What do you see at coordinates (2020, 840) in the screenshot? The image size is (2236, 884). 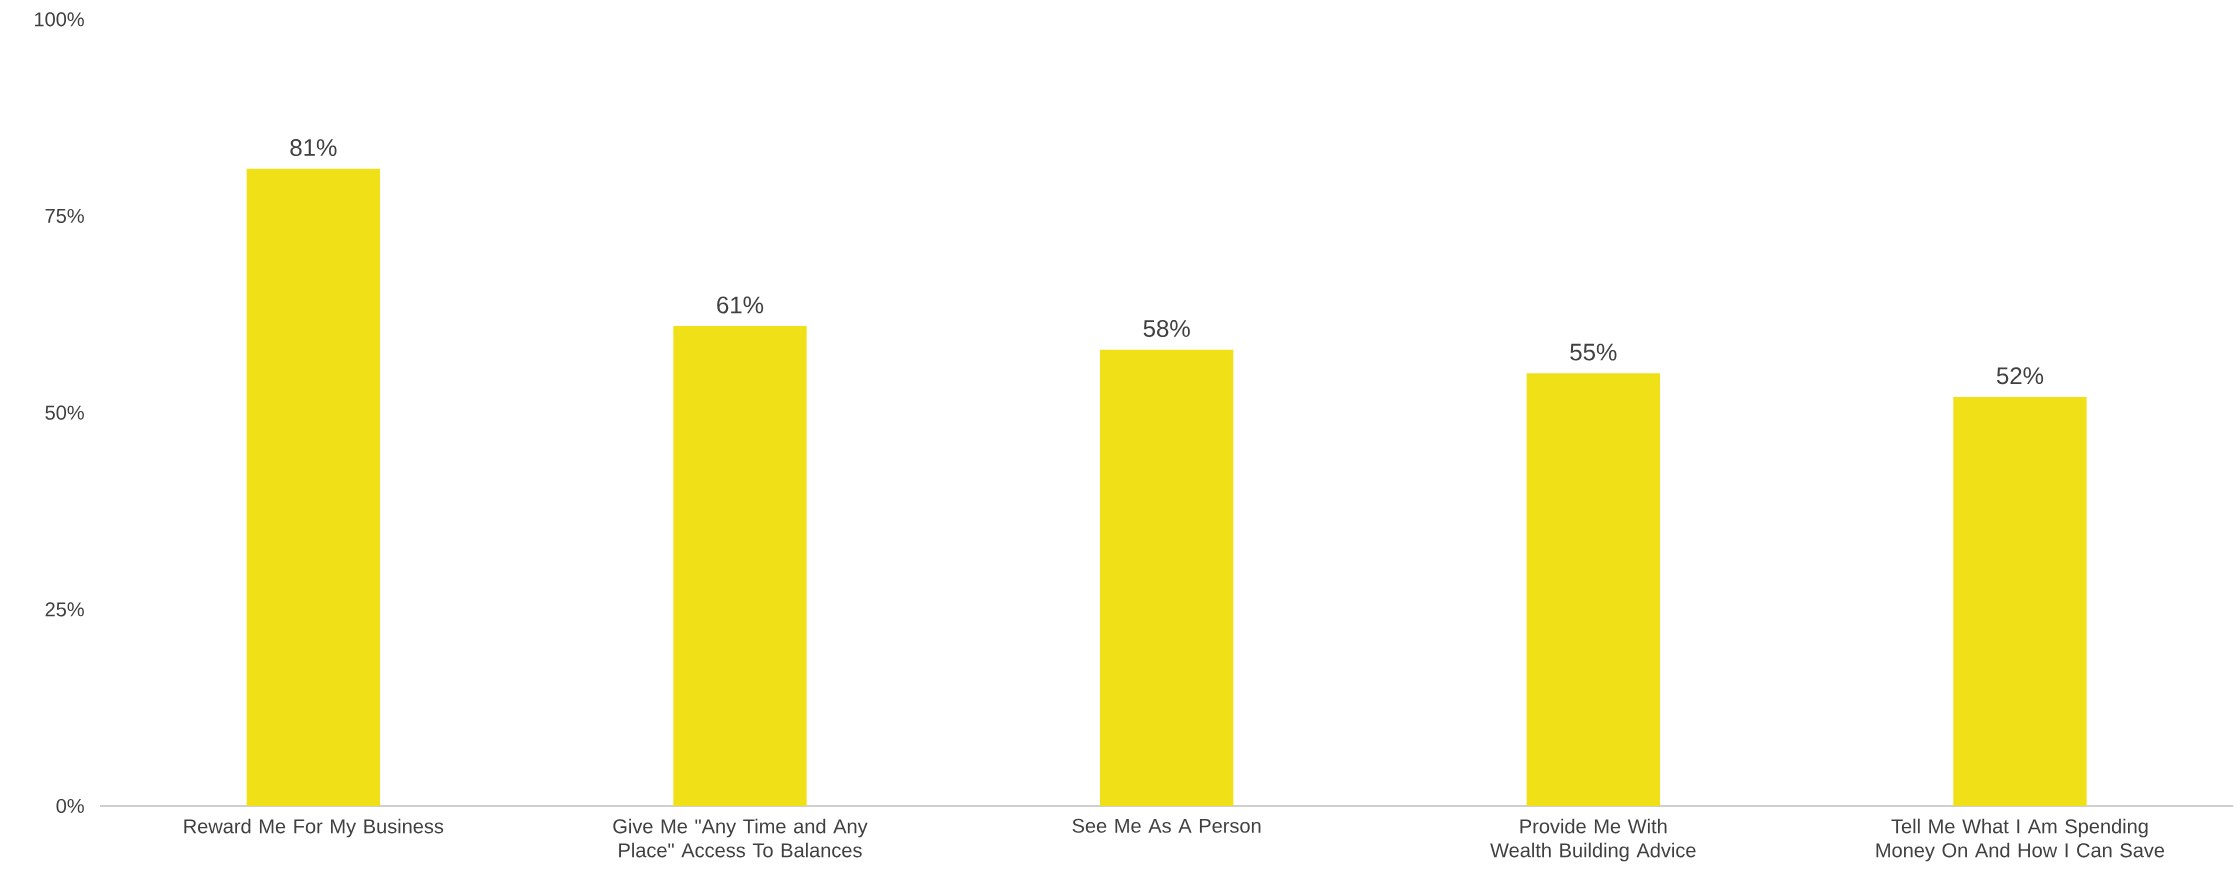 I see `x-tick-label: Tell Me What I Am Spending Money On And How I Can Save` at bounding box center [2020, 840].